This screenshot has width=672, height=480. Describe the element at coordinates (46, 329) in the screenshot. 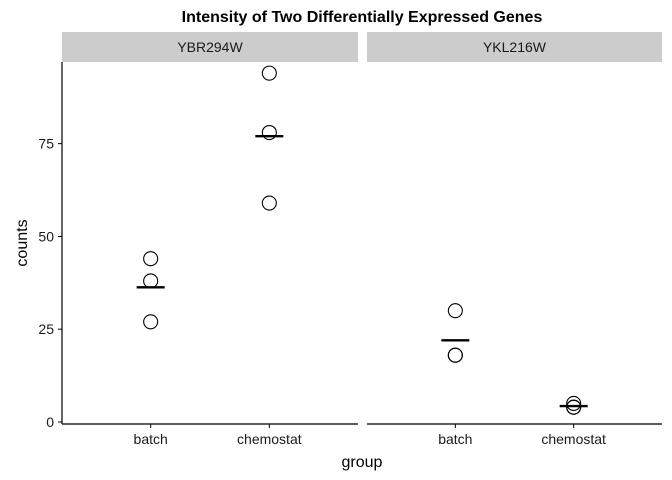

I see `y-tick-label: 25` at that location.